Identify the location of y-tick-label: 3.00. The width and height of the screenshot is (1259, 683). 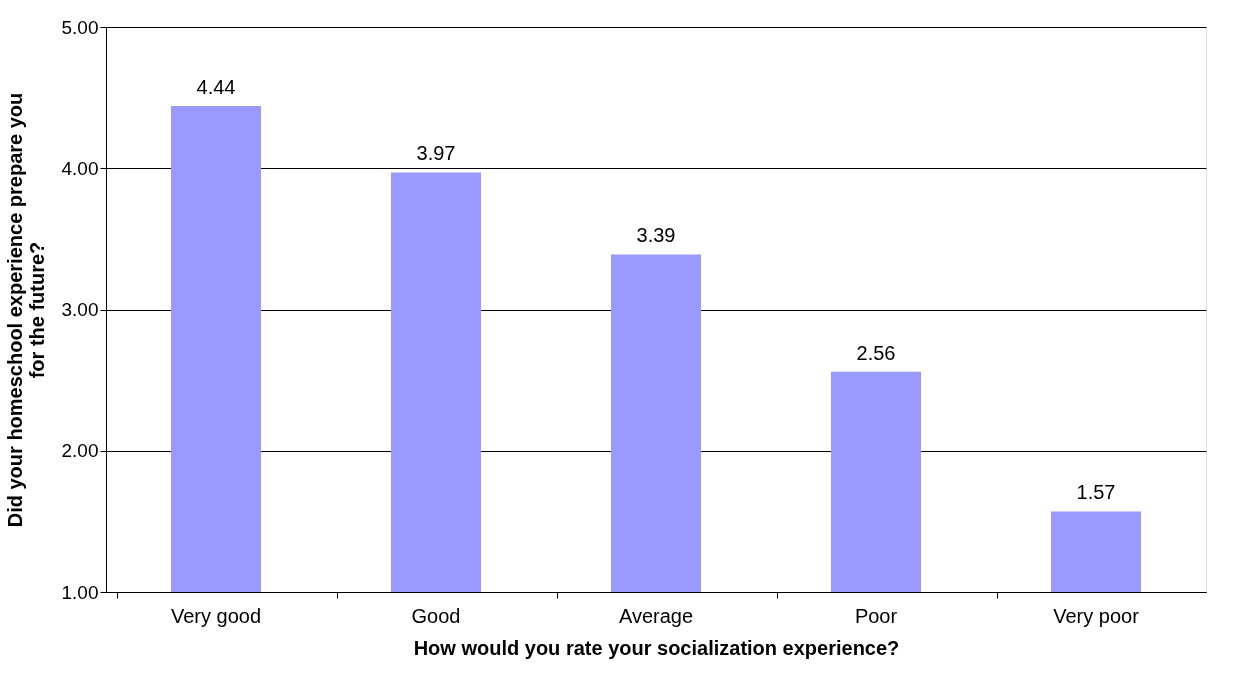
(80, 309).